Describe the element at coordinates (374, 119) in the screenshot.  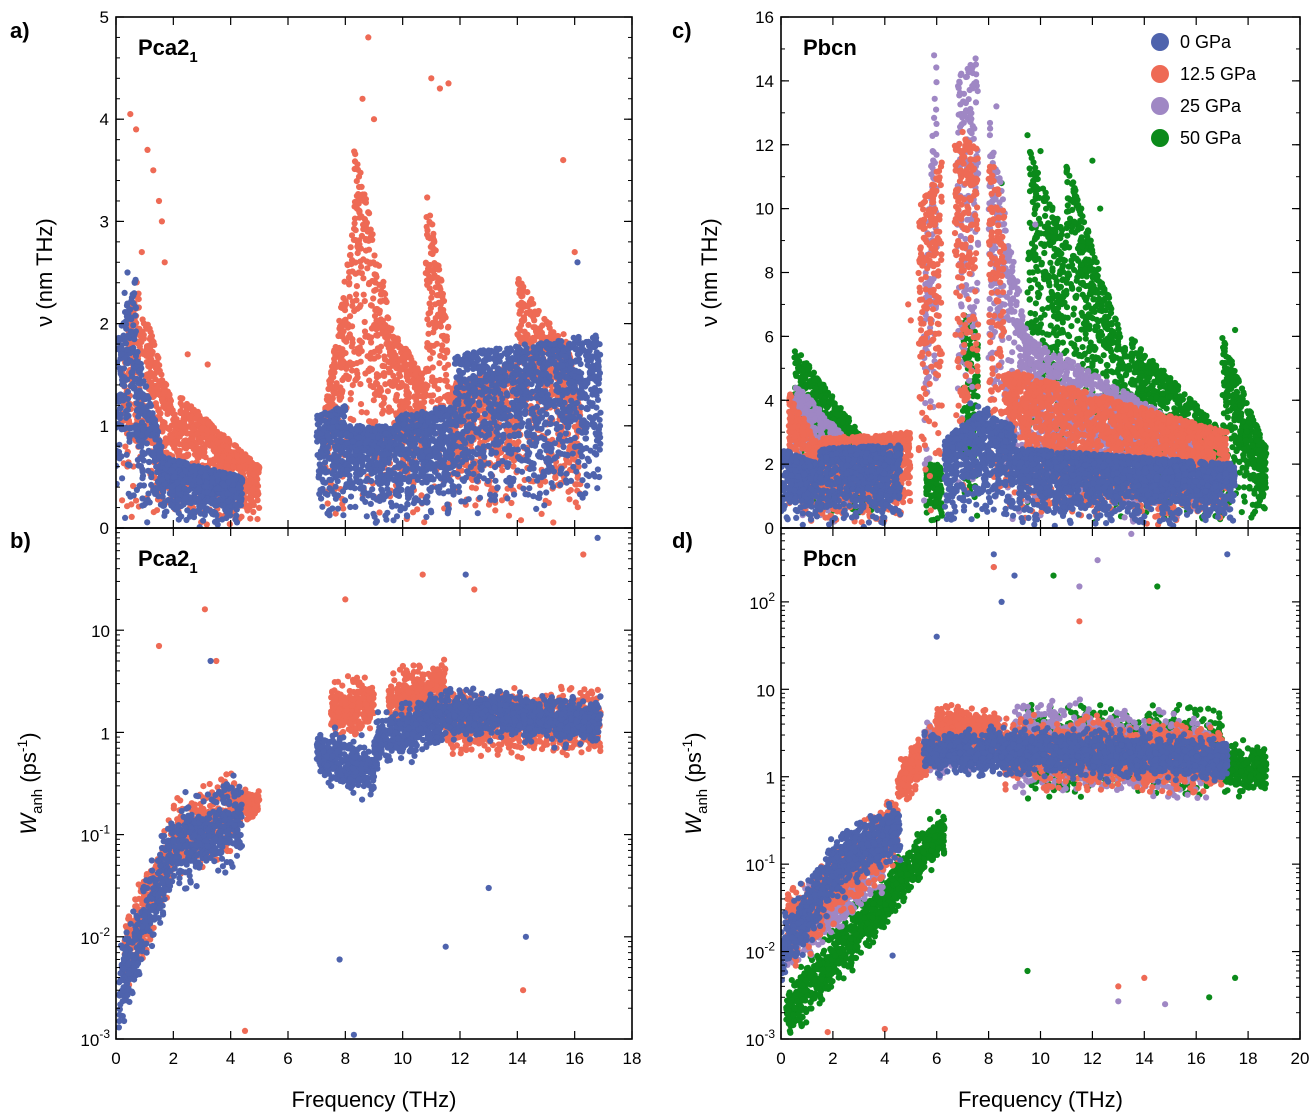
I see `outlier-point` at that location.